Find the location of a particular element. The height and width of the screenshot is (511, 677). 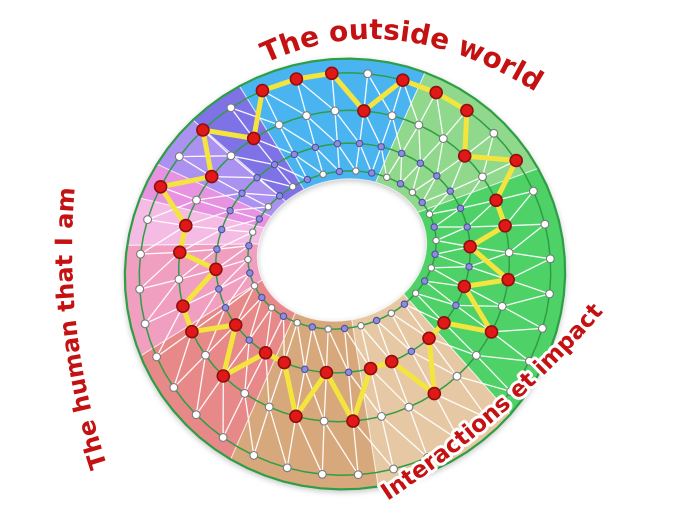

node-r3-s0 is located at coordinates (323, 174).